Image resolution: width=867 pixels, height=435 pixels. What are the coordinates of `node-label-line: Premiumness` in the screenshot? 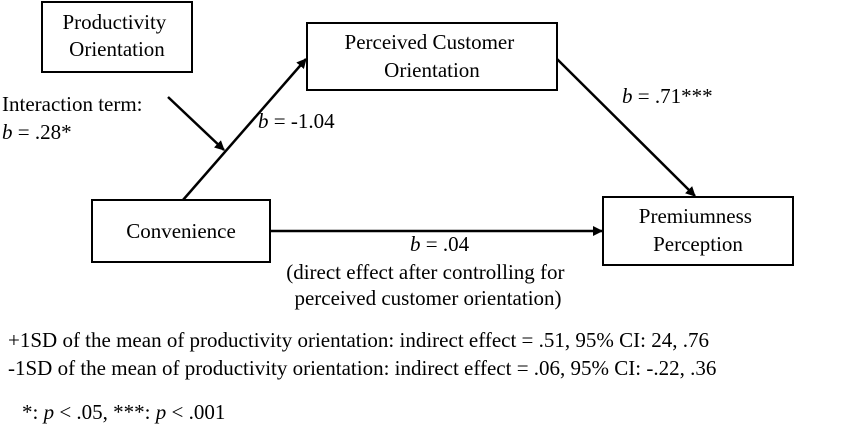 It's located at (695, 216).